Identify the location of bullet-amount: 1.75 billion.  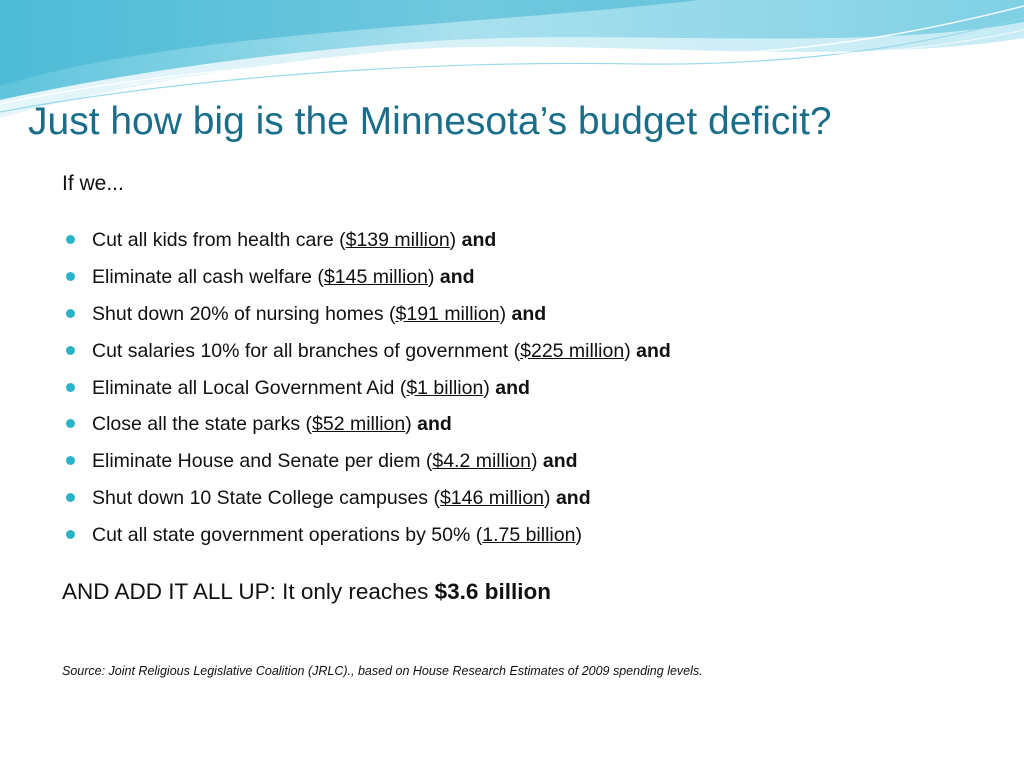
(529, 535).